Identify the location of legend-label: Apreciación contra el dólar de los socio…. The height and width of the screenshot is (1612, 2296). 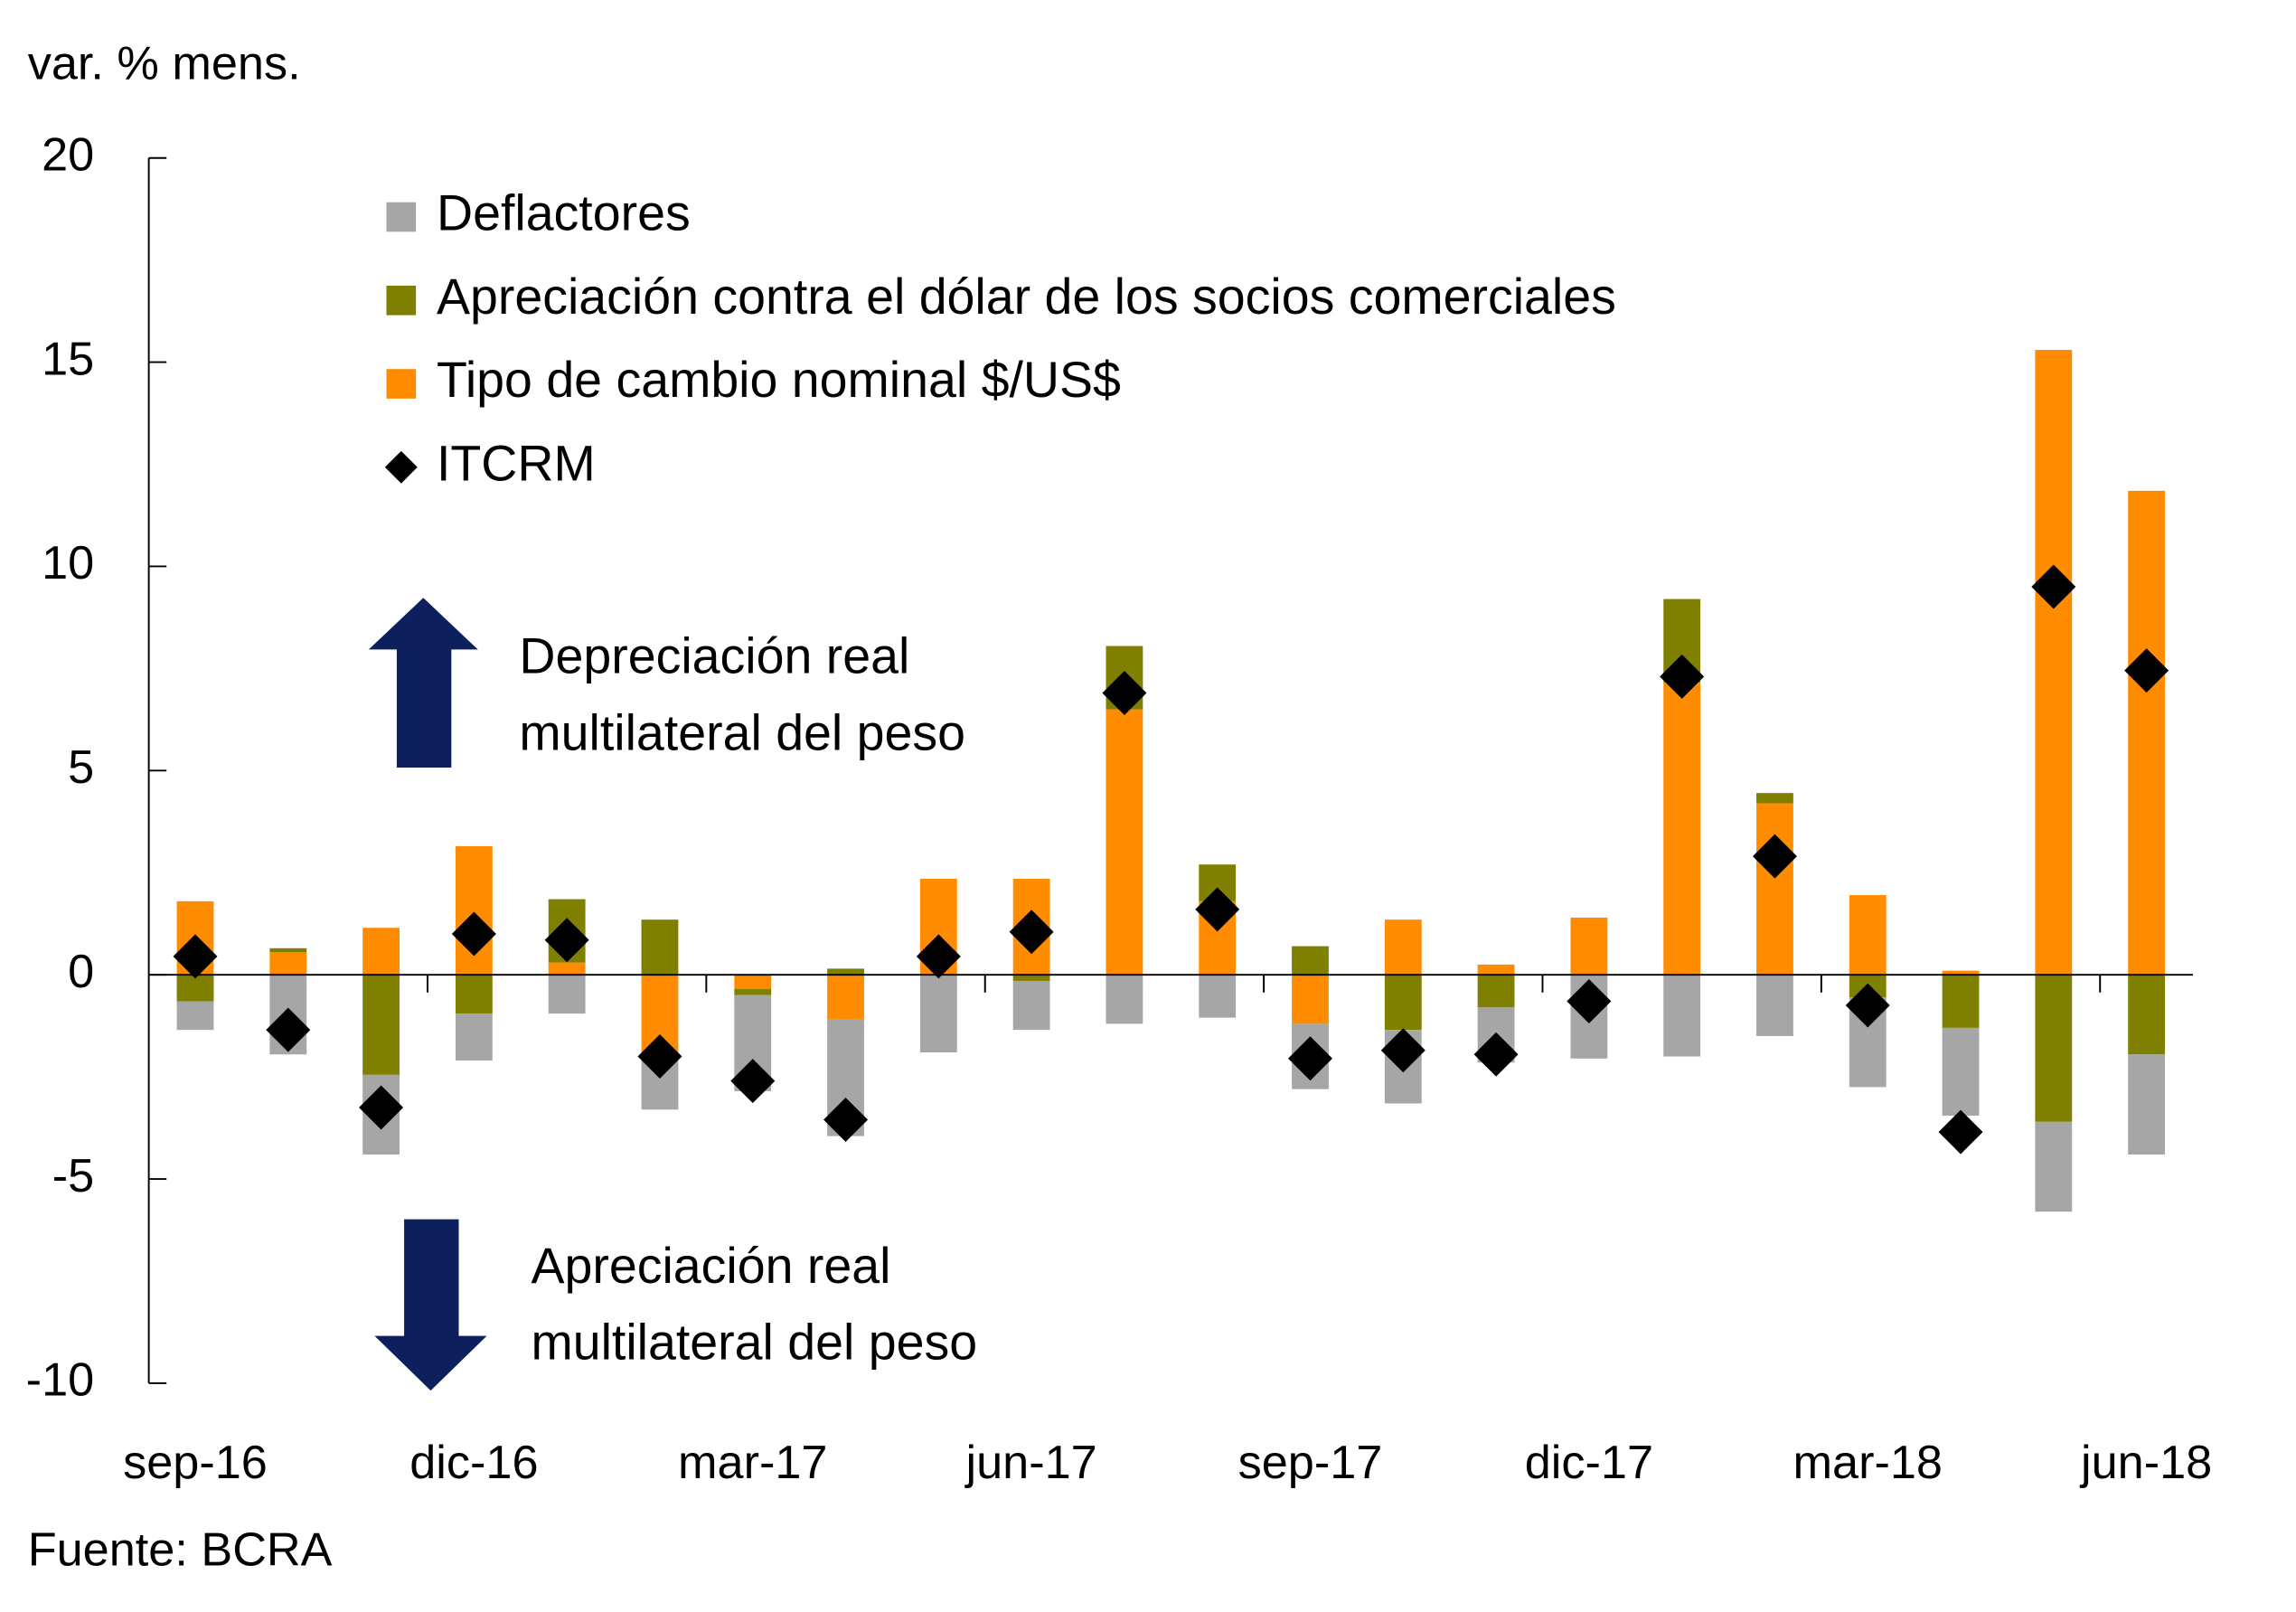
(1026, 297).